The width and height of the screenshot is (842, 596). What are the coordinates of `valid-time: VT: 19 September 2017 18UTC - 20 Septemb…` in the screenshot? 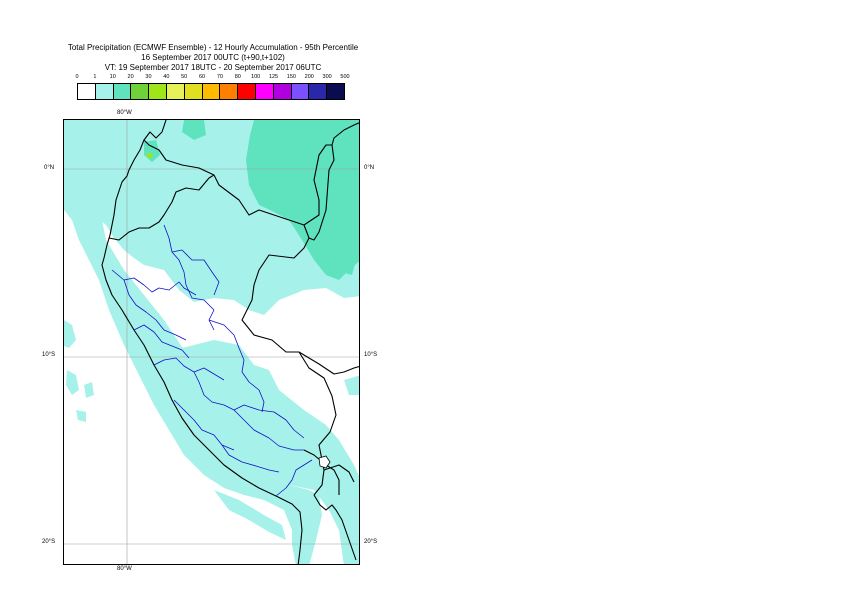 It's located at (213, 67).